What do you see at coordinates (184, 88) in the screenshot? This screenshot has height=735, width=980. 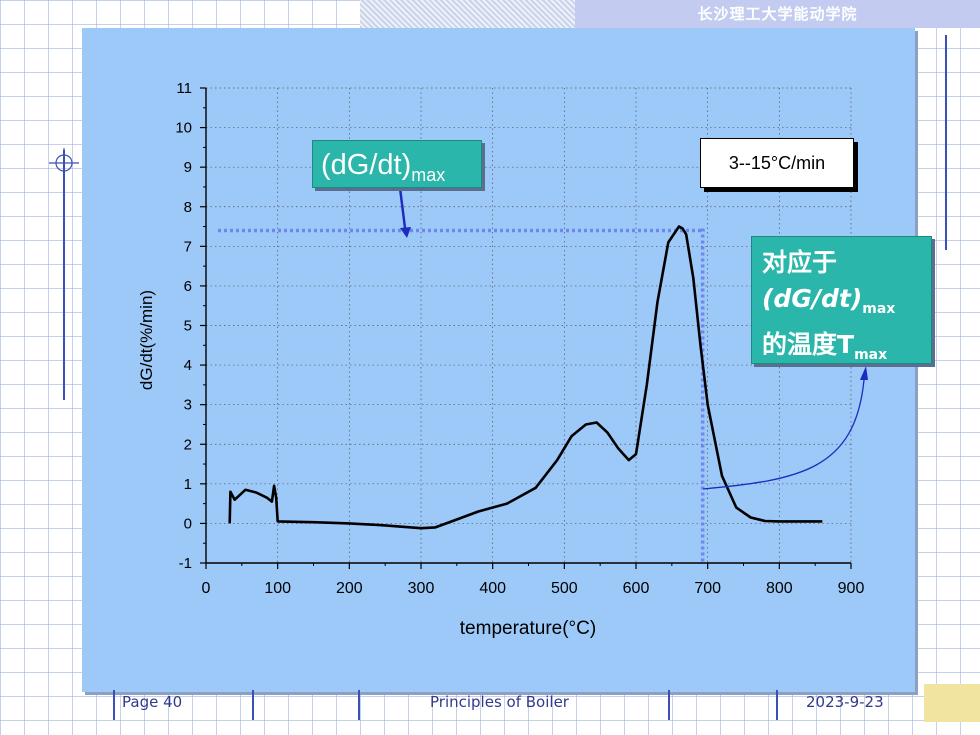 I see `y-tick-label: 11` at bounding box center [184, 88].